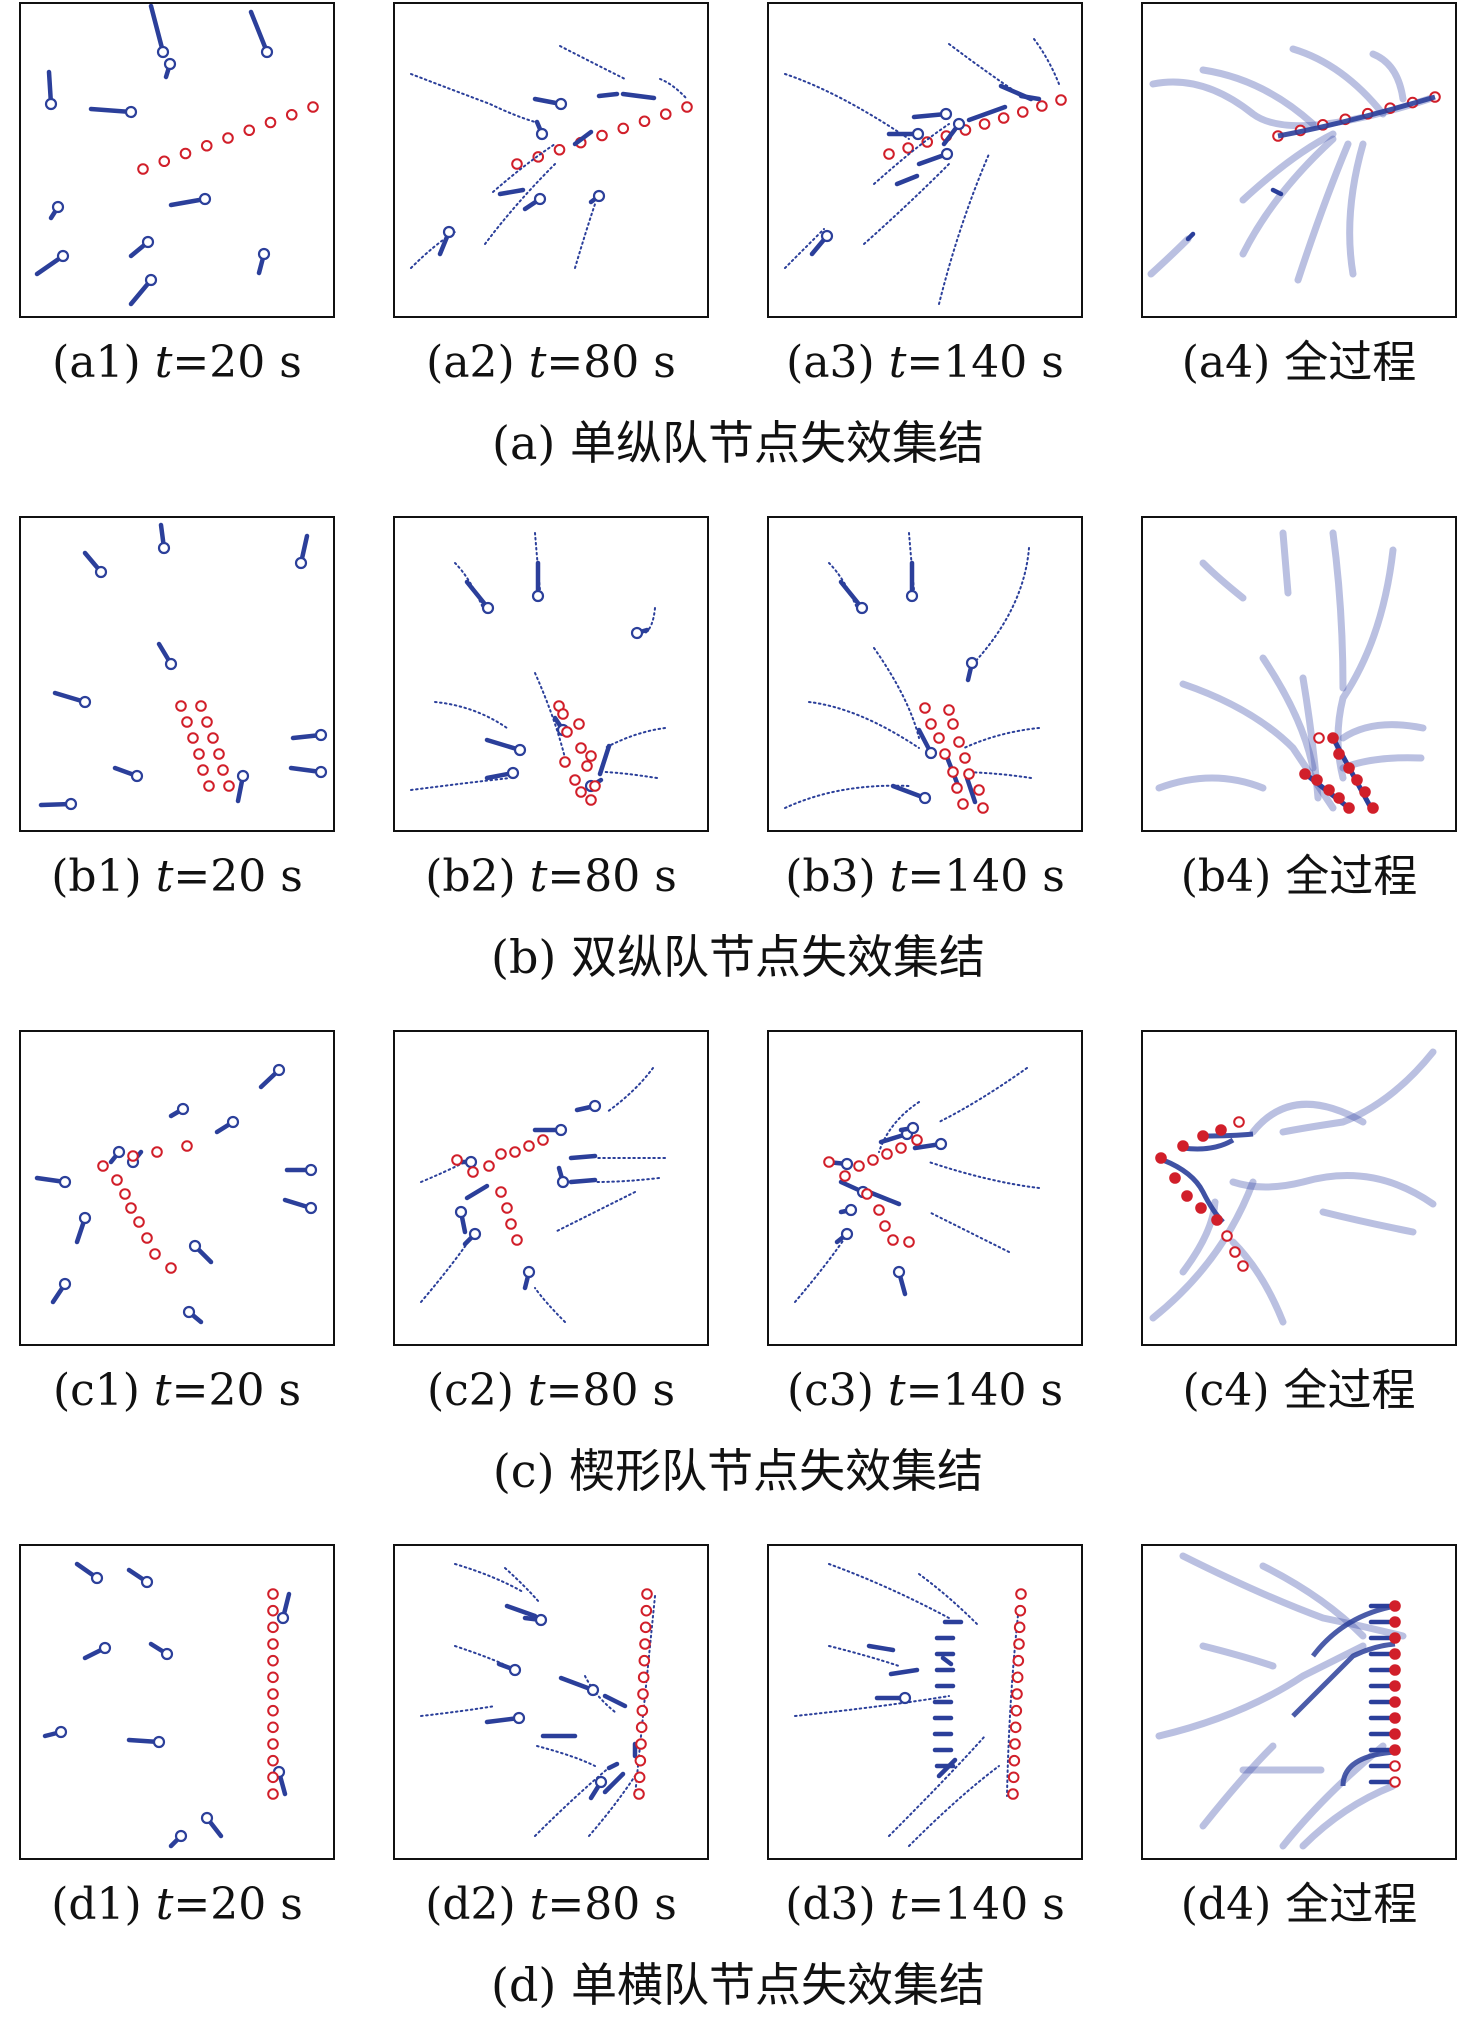 This screenshot has width=1476, height=2017. I want to click on sub-caption-label: (a2), so click(470, 362).